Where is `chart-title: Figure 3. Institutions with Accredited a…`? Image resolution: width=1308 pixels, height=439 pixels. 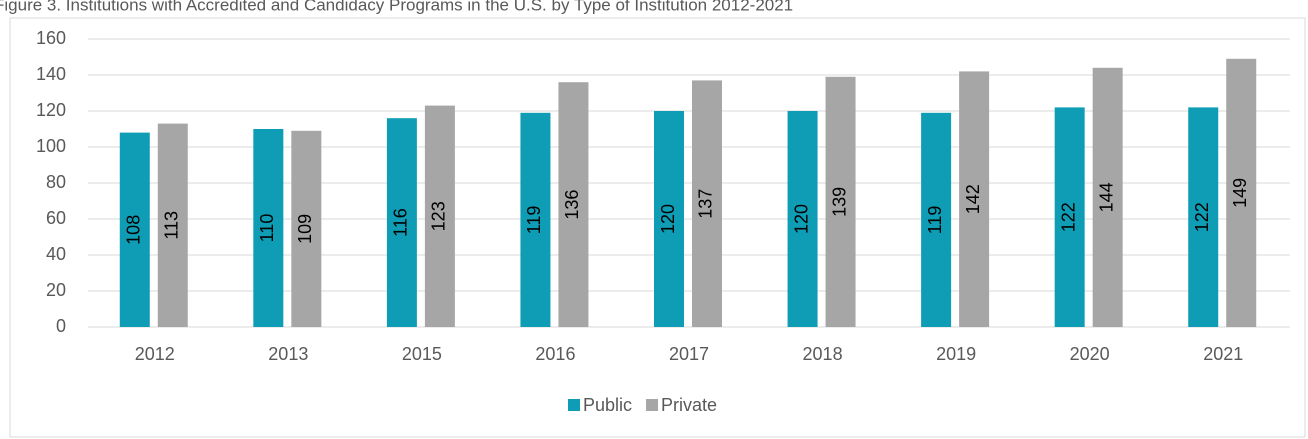
chart-title: Figure 3. Institutions with Accredited a… is located at coordinates (396, 7).